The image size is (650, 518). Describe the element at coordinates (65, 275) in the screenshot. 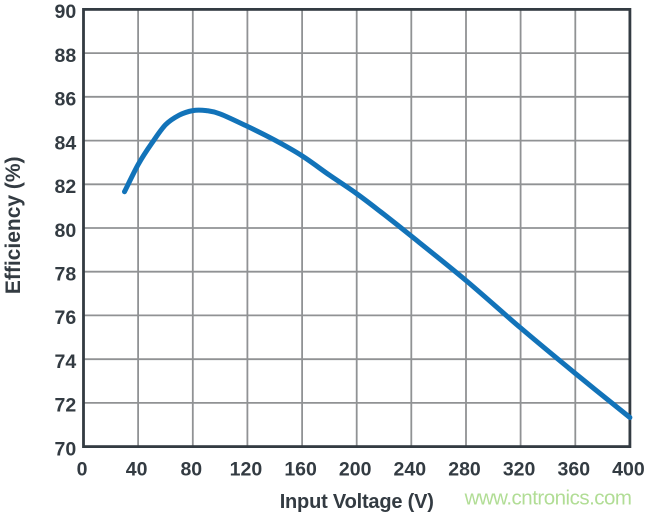

I see `svg-text: 78` at that location.